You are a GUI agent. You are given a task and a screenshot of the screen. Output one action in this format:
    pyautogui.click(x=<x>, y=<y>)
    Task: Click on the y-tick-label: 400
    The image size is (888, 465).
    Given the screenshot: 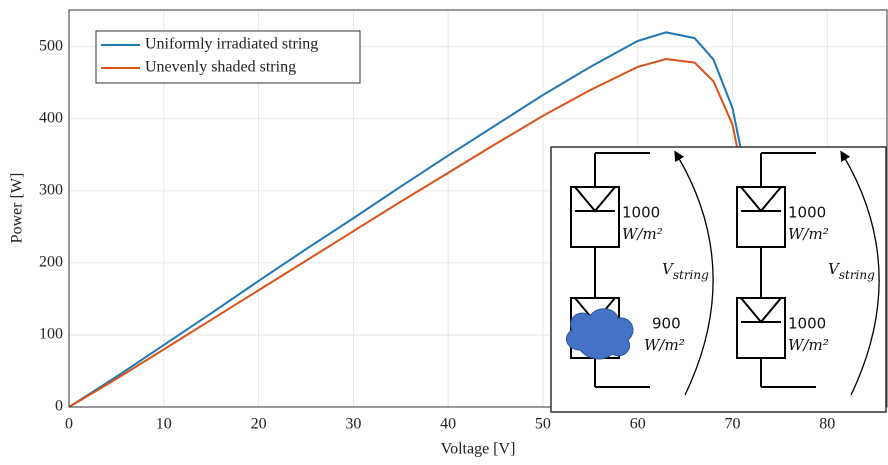 What is the action you would take?
    pyautogui.click(x=51, y=117)
    